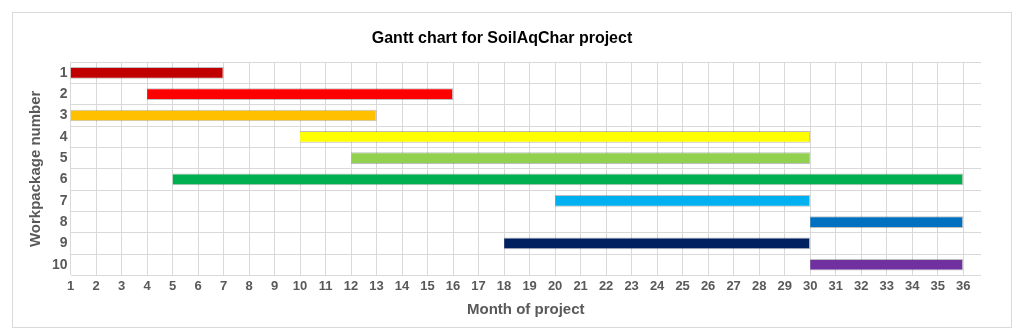  Describe the element at coordinates (325, 285) in the screenshot. I see `x-tick-label: 11` at that location.